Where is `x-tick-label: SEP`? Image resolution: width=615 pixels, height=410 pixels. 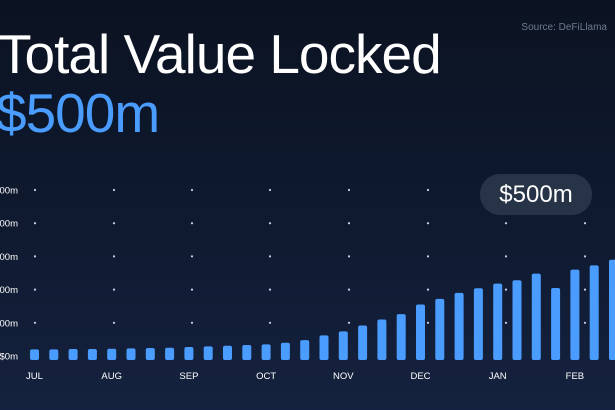
x-tick-label: SEP is located at coordinates (188, 376).